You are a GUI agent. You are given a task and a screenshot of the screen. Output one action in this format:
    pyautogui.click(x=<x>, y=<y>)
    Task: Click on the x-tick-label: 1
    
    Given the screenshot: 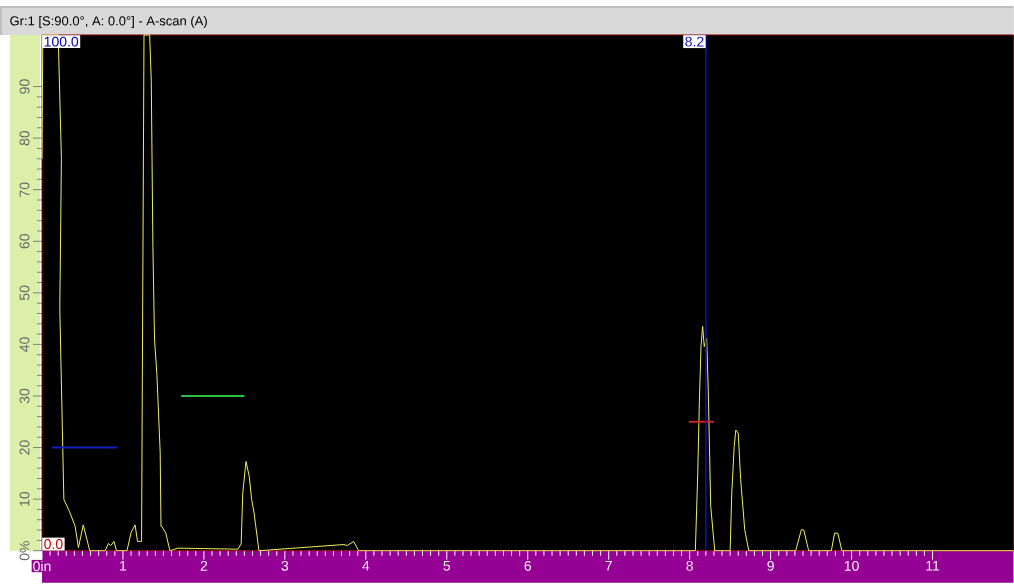 What is the action you would take?
    pyautogui.click(x=123, y=566)
    